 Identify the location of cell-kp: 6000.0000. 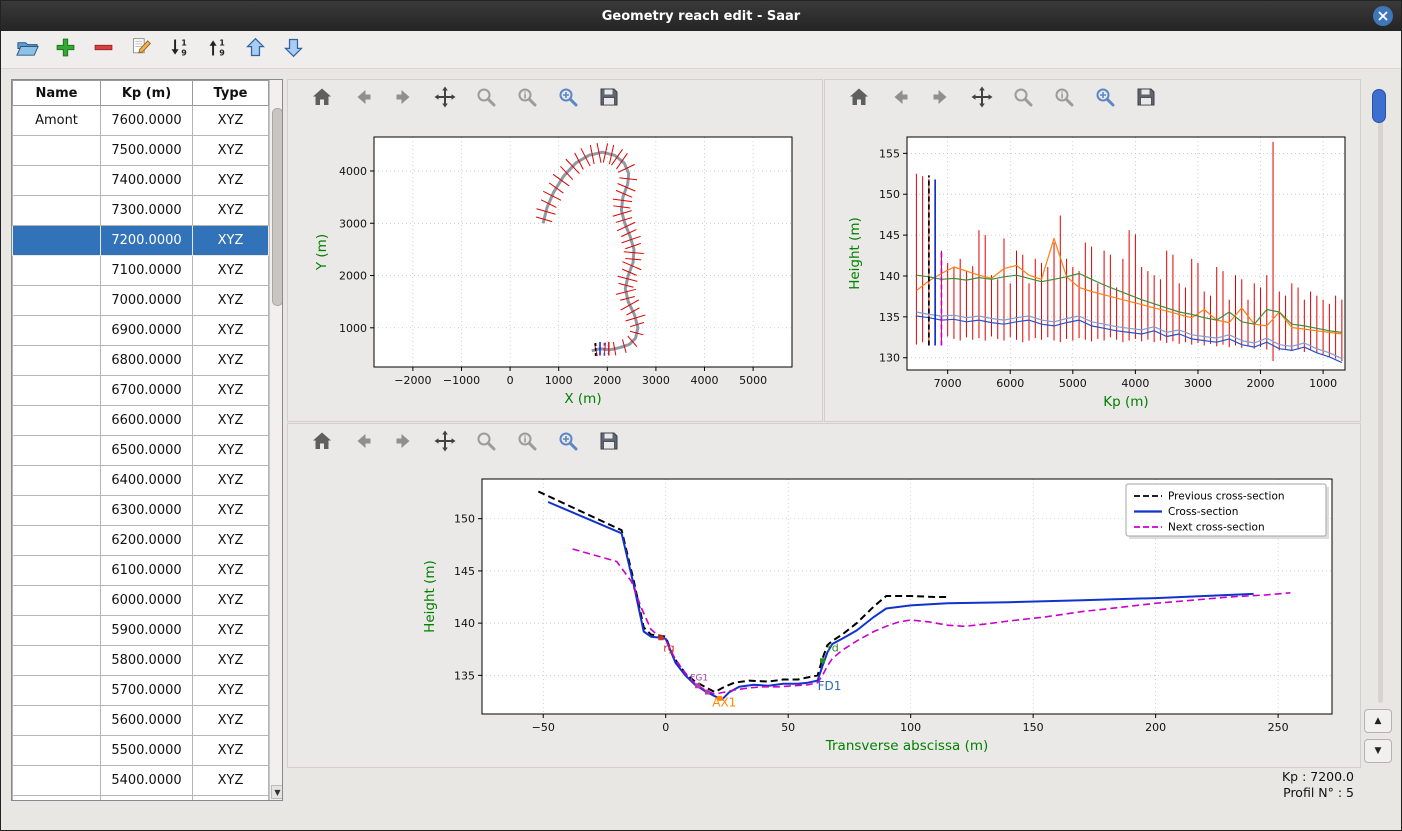
(146, 600).